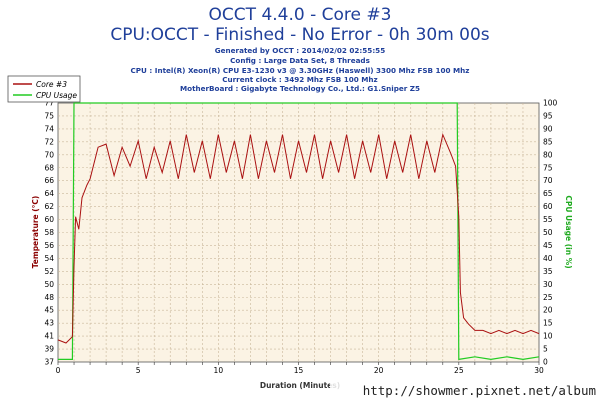  I want to click on y-right-tick-label: 45, so click(548, 245).